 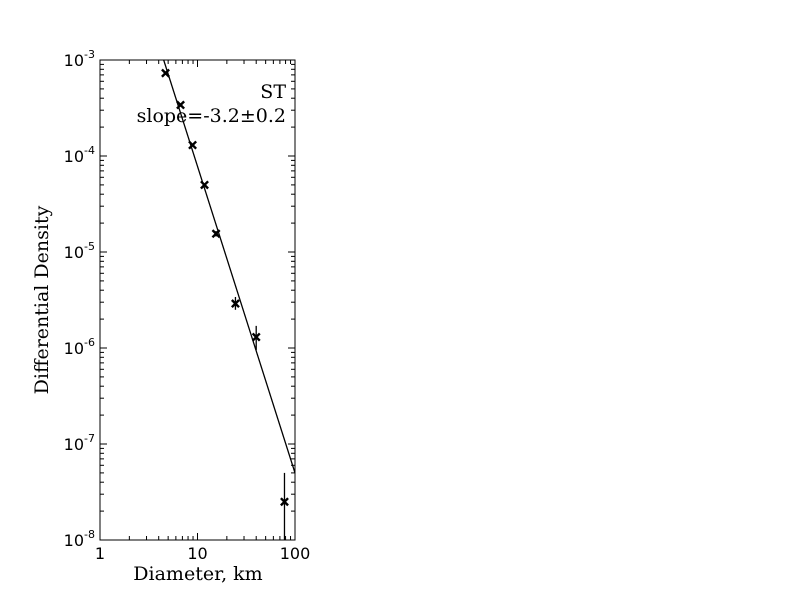 What do you see at coordinates (100, 553) in the screenshot?
I see `x-tick-label: 1` at bounding box center [100, 553].